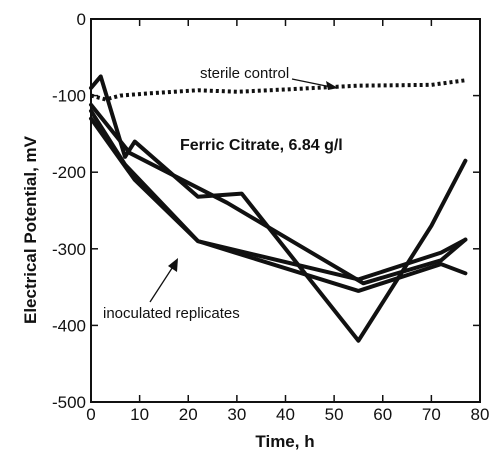 The width and height of the screenshot is (495, 455). I want to click on y-tick-label: -100, so click(69, 96).